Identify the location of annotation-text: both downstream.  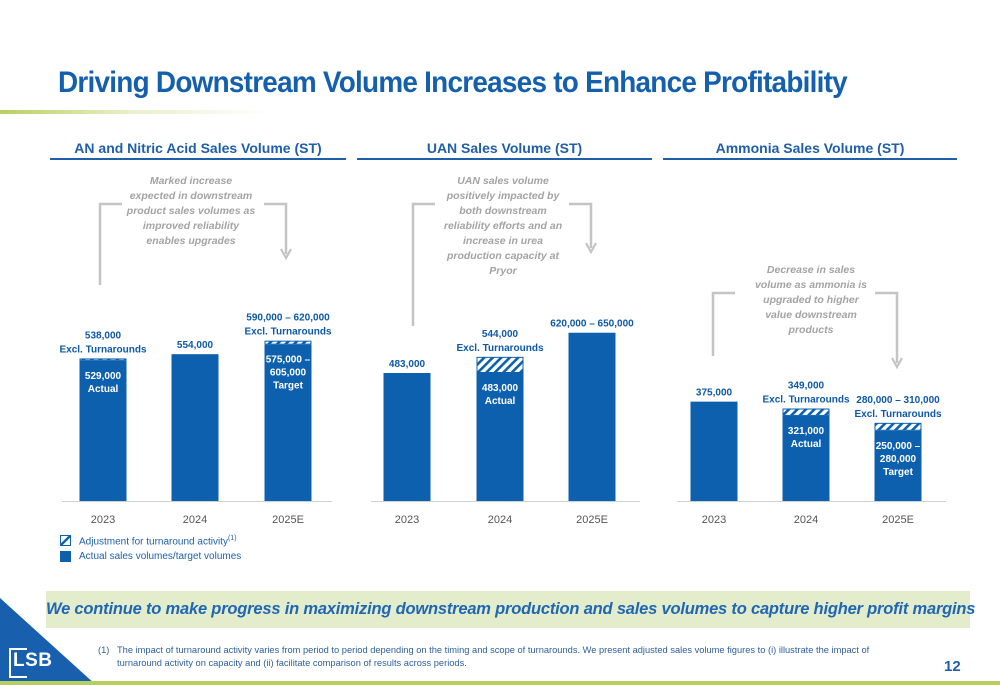
(503, 211).